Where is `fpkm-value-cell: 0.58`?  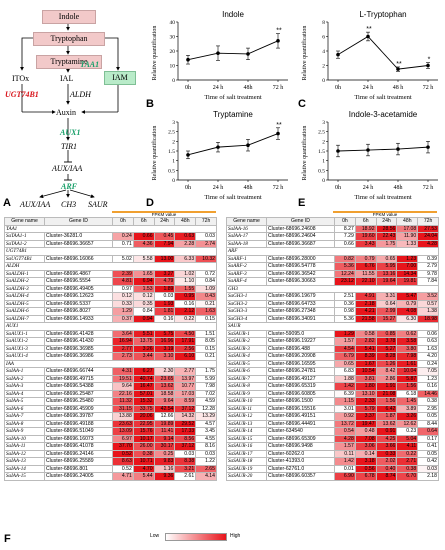
fpkm-value-cell: 0.58 is located at coordinates (365, 333).